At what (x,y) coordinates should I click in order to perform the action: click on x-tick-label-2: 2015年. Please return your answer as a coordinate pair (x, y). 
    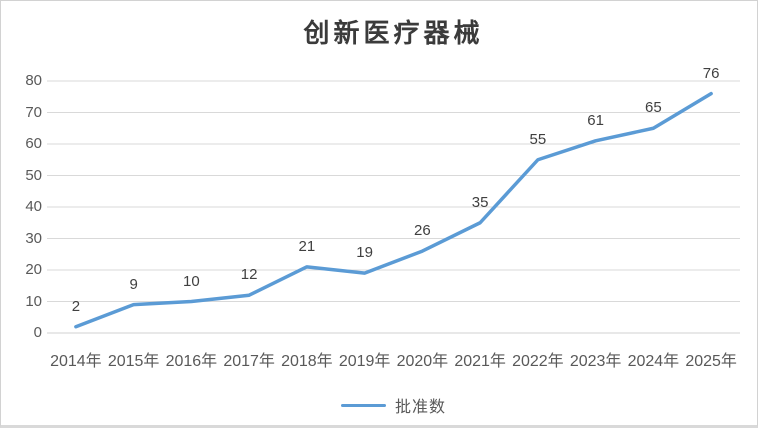
    Looking at the image, I should click on (133, 361).